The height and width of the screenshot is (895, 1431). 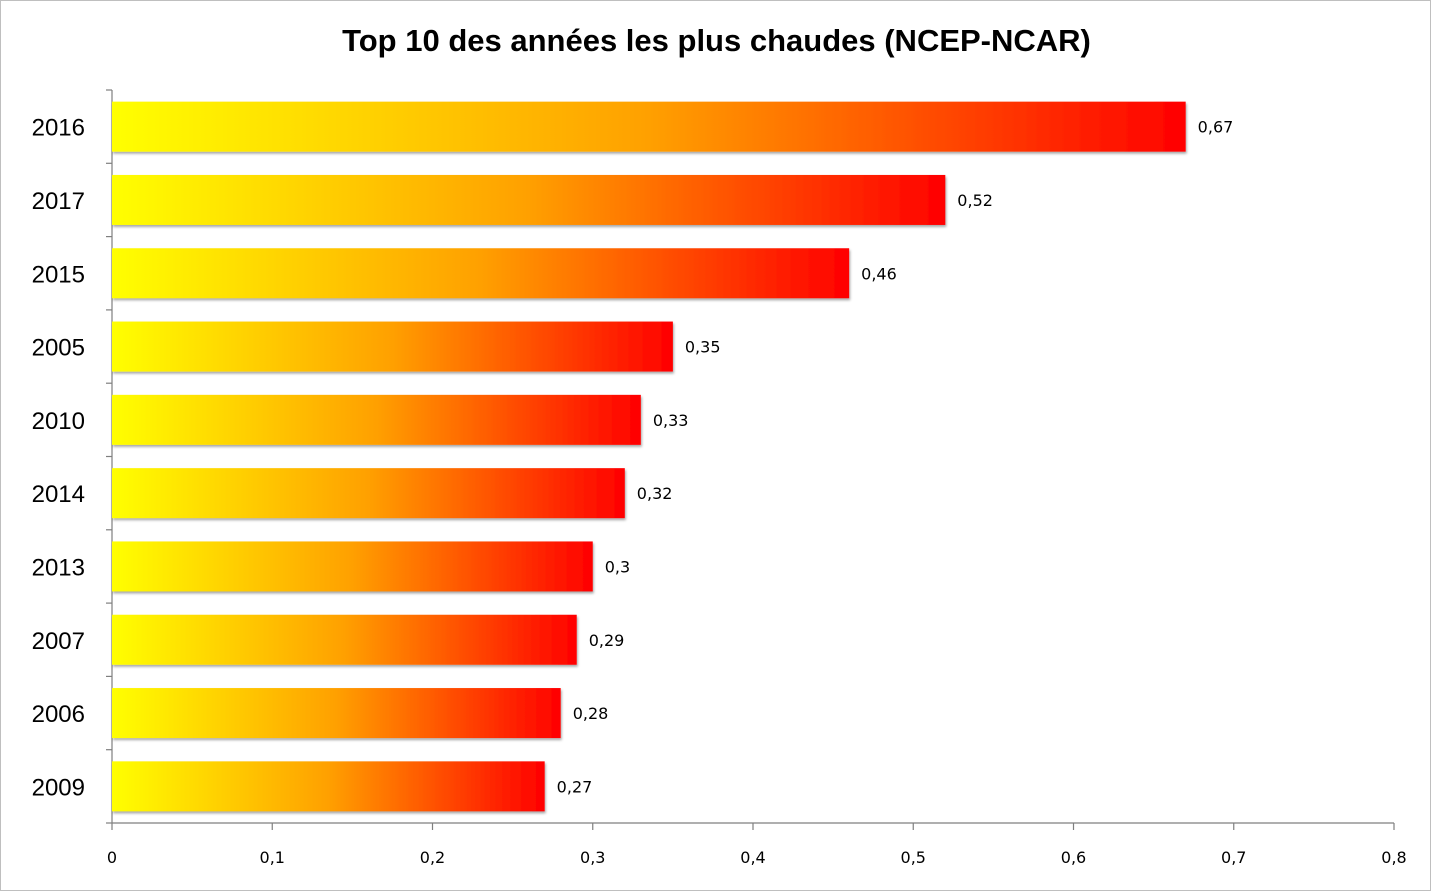 I want to click on x-tick-label: 0,4, so click(x=752, y=857).